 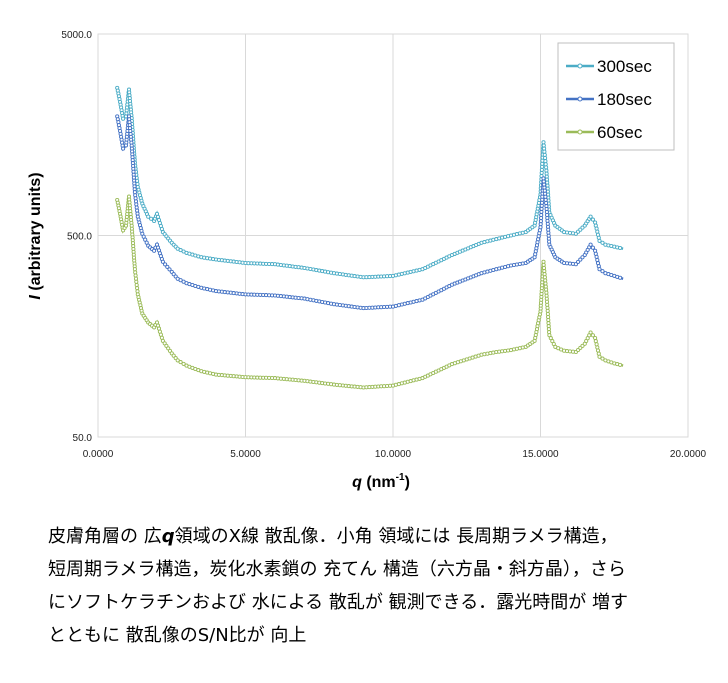 What do you see at coordinates (168, 536) in the screenshot?
I see `caption-q-symbol: q` at bounding box center [168, 536].